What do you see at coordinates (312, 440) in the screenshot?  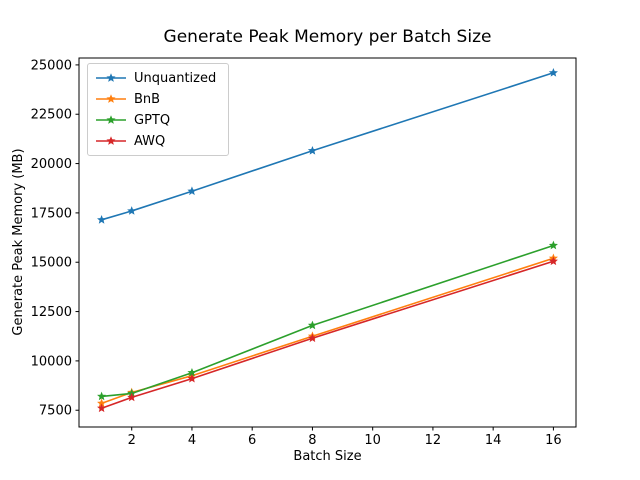 I see `x-tick-label: 8` at bounding box center [312, 440].